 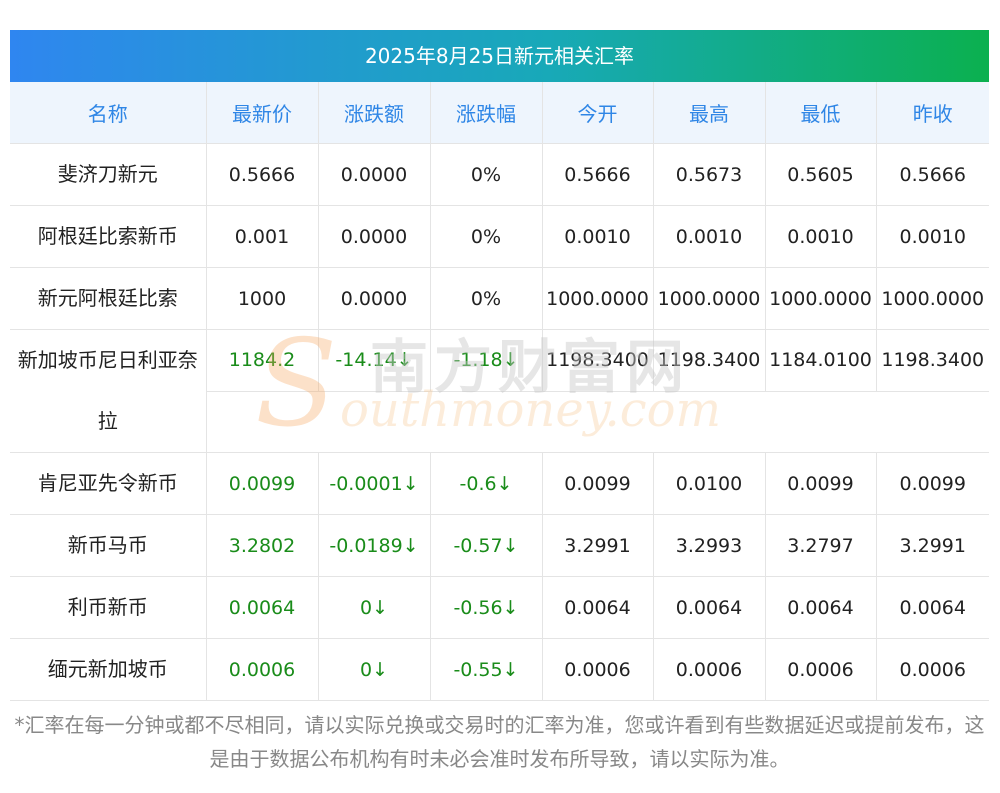 I want to click on prev-close-cell: 0.0010, so click(x=932, y=236).